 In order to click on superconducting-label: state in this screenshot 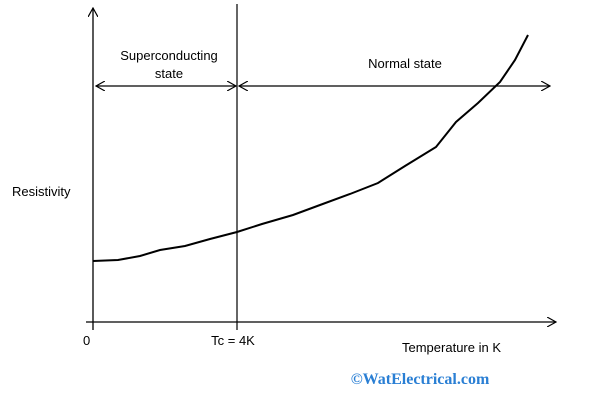, I will do `click(169, 73)`.